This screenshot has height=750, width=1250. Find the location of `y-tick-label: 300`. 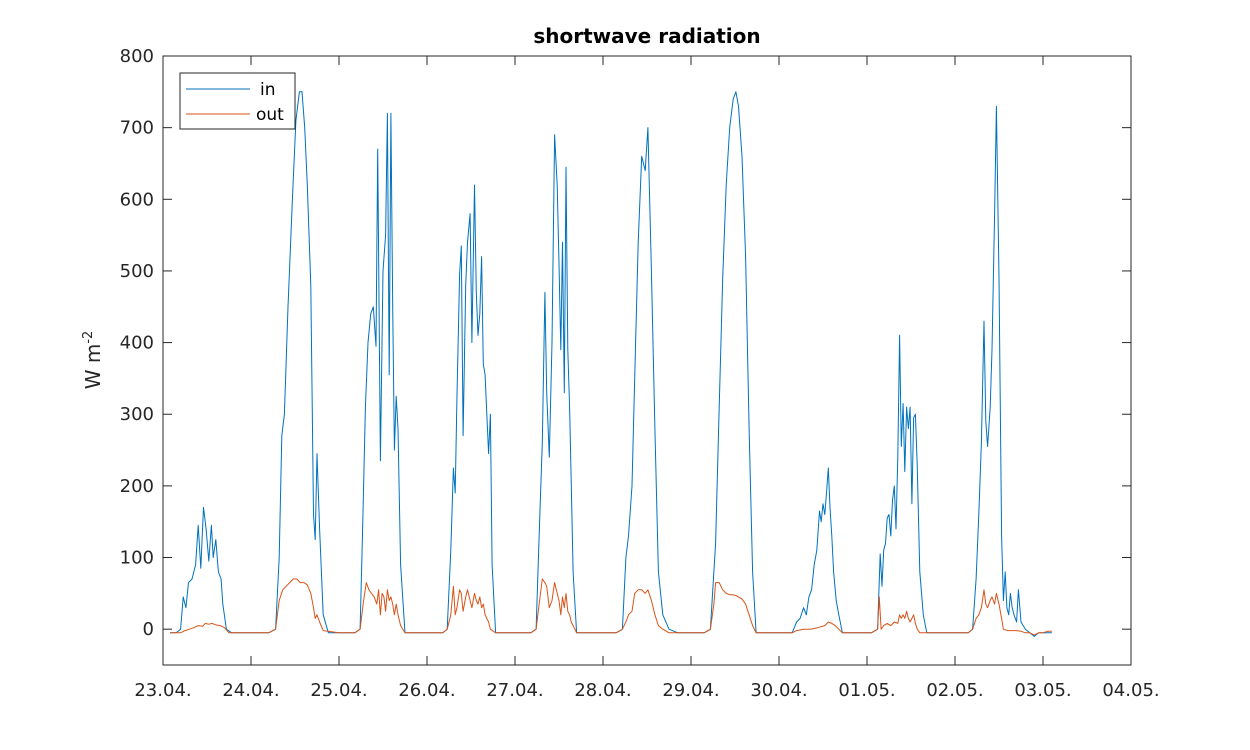

y-tick-label: 300 is located at coordinates (137, 414).